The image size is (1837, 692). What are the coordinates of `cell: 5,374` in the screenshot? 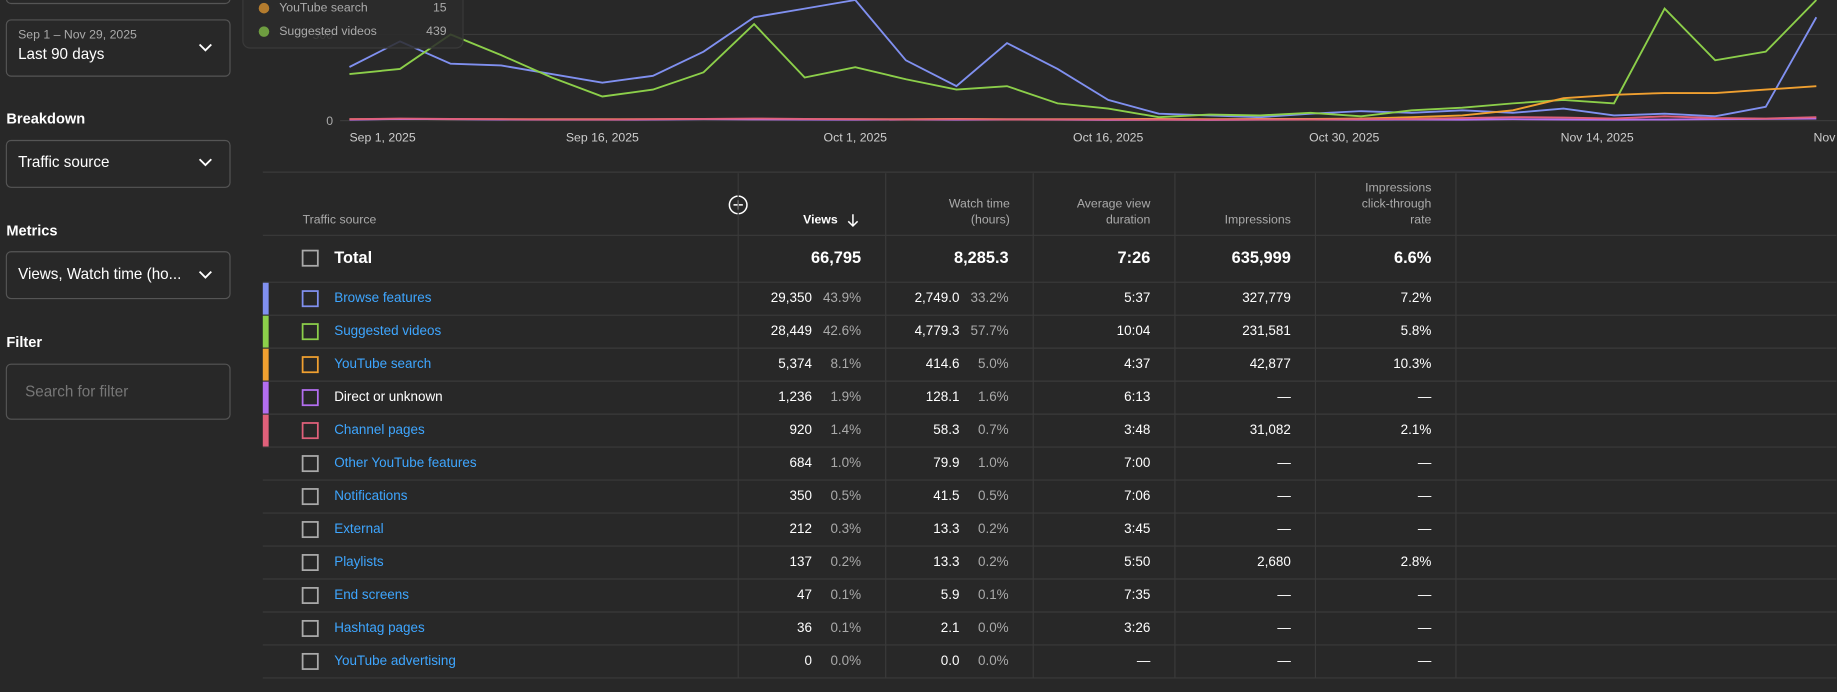 It's located at (795, 363).